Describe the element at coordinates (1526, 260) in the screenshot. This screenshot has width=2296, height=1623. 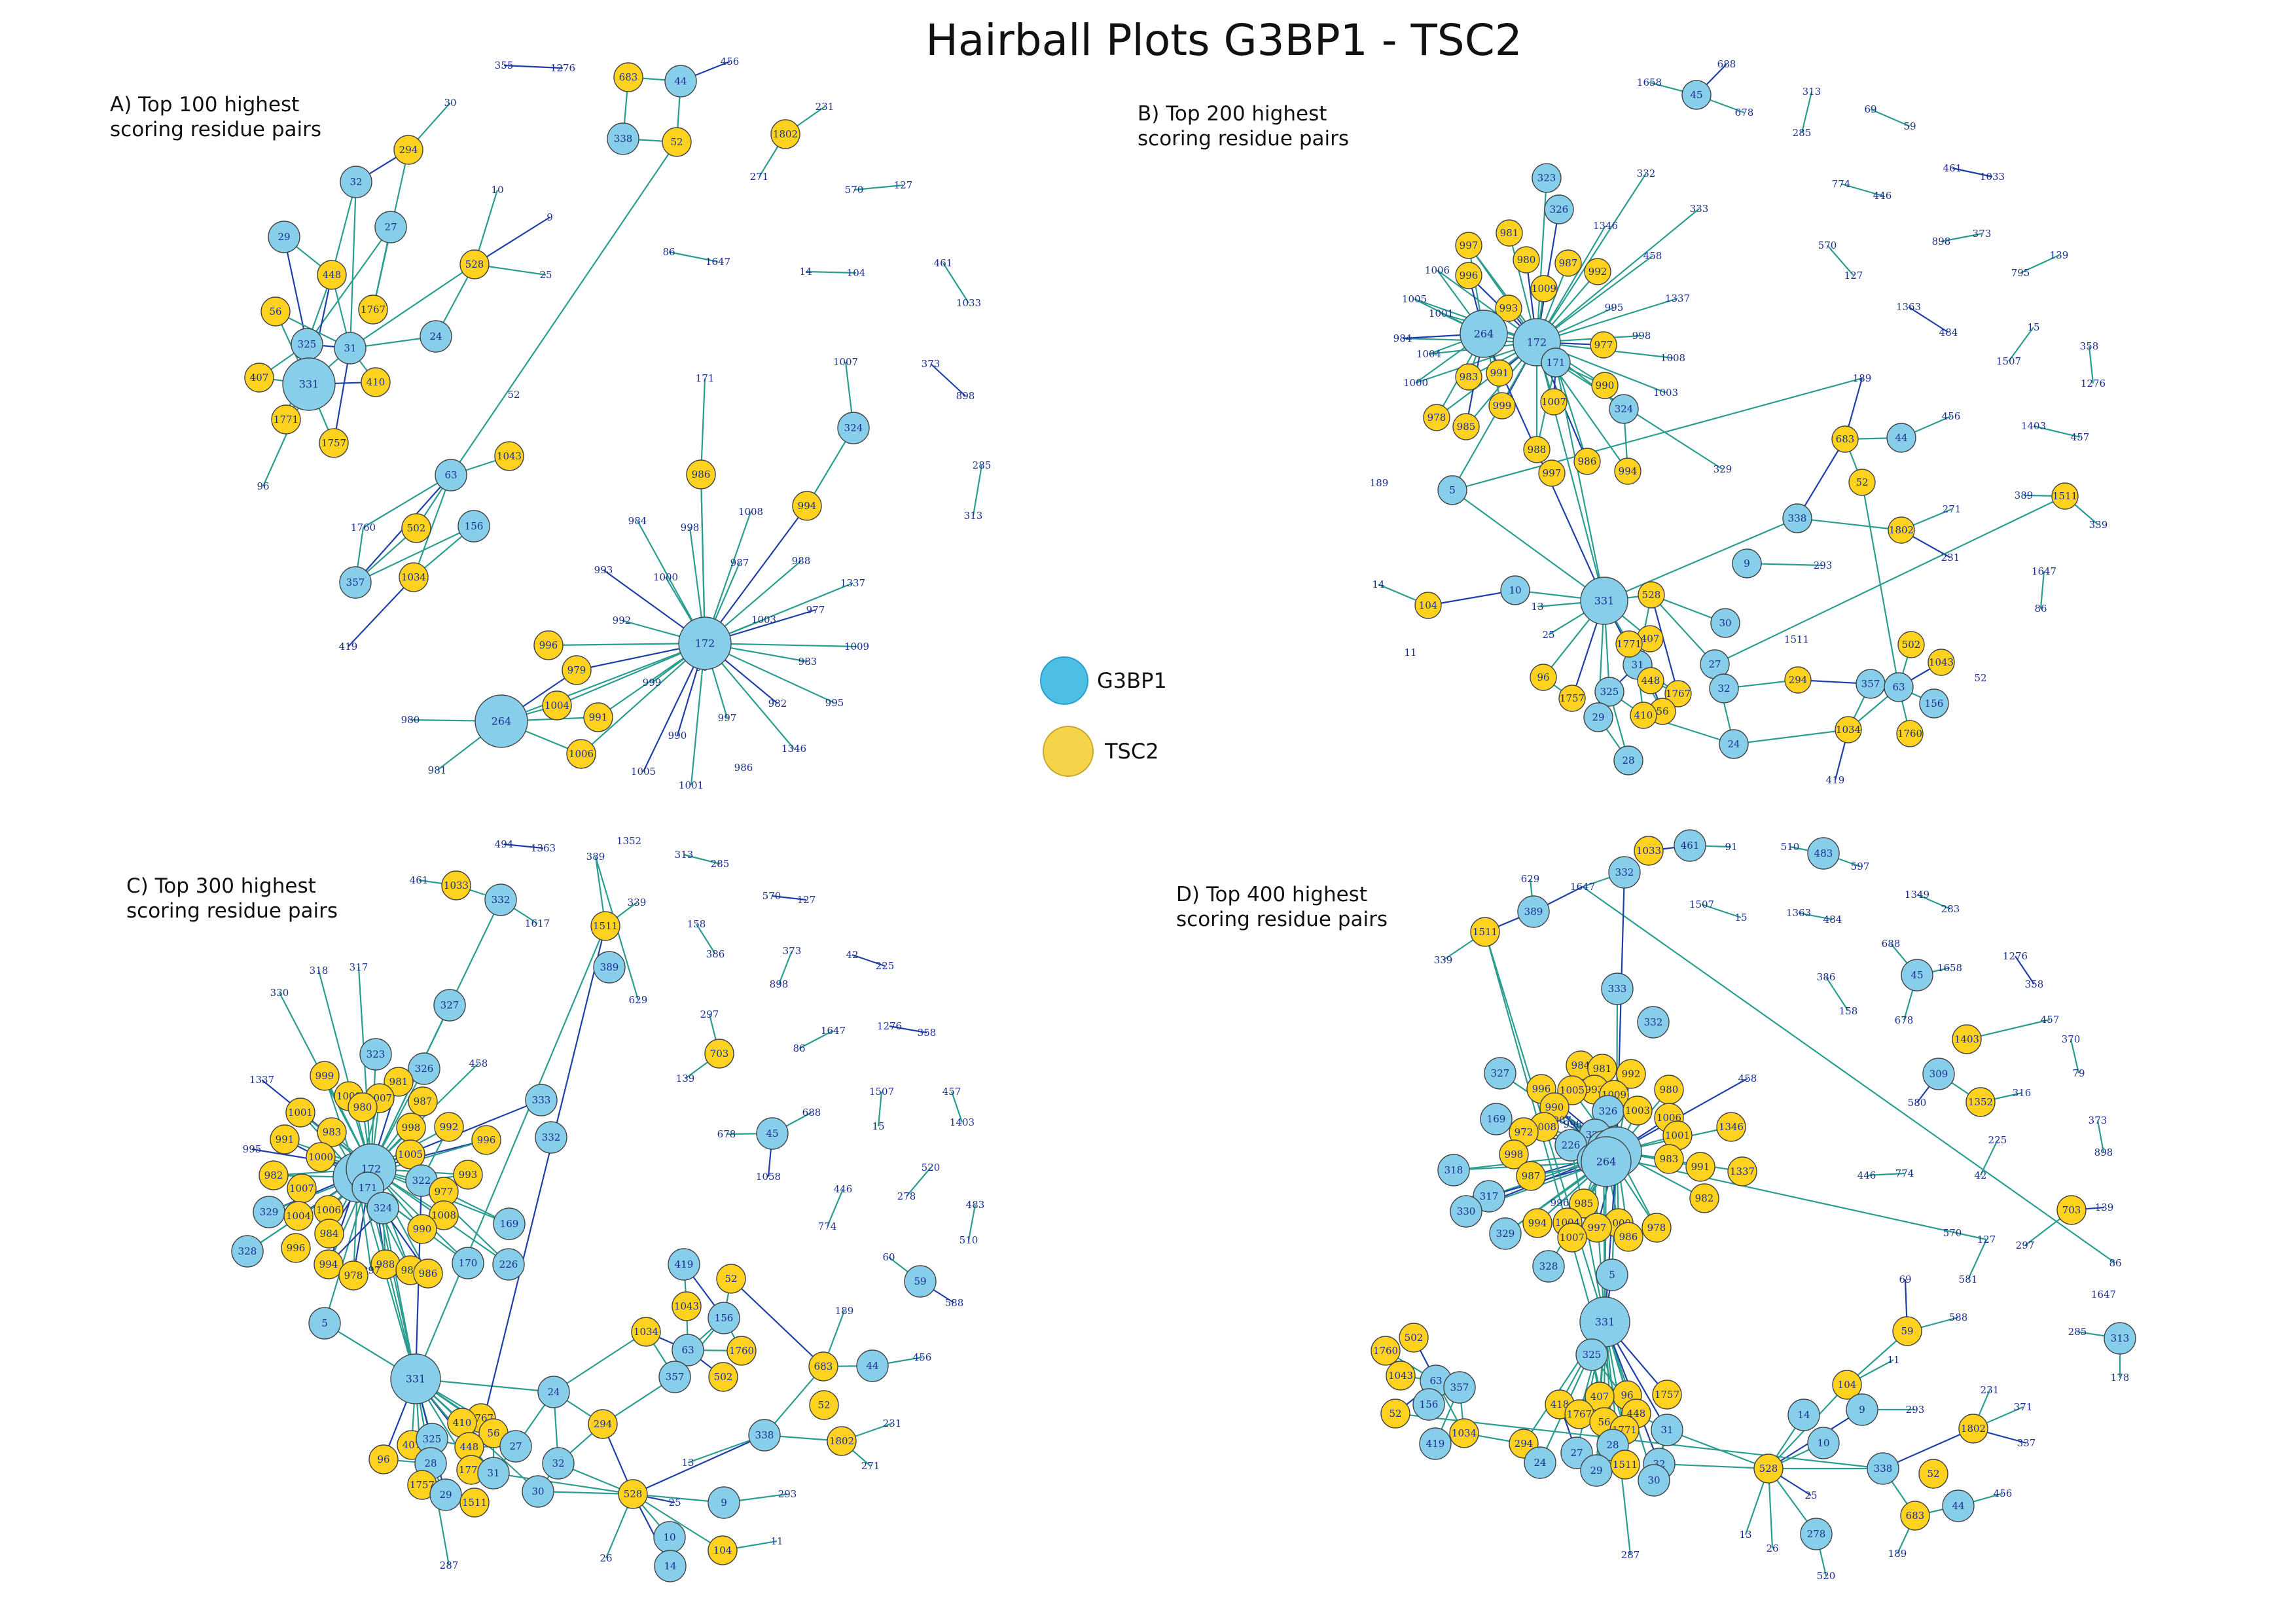
I see `node-980: 980` at that location.